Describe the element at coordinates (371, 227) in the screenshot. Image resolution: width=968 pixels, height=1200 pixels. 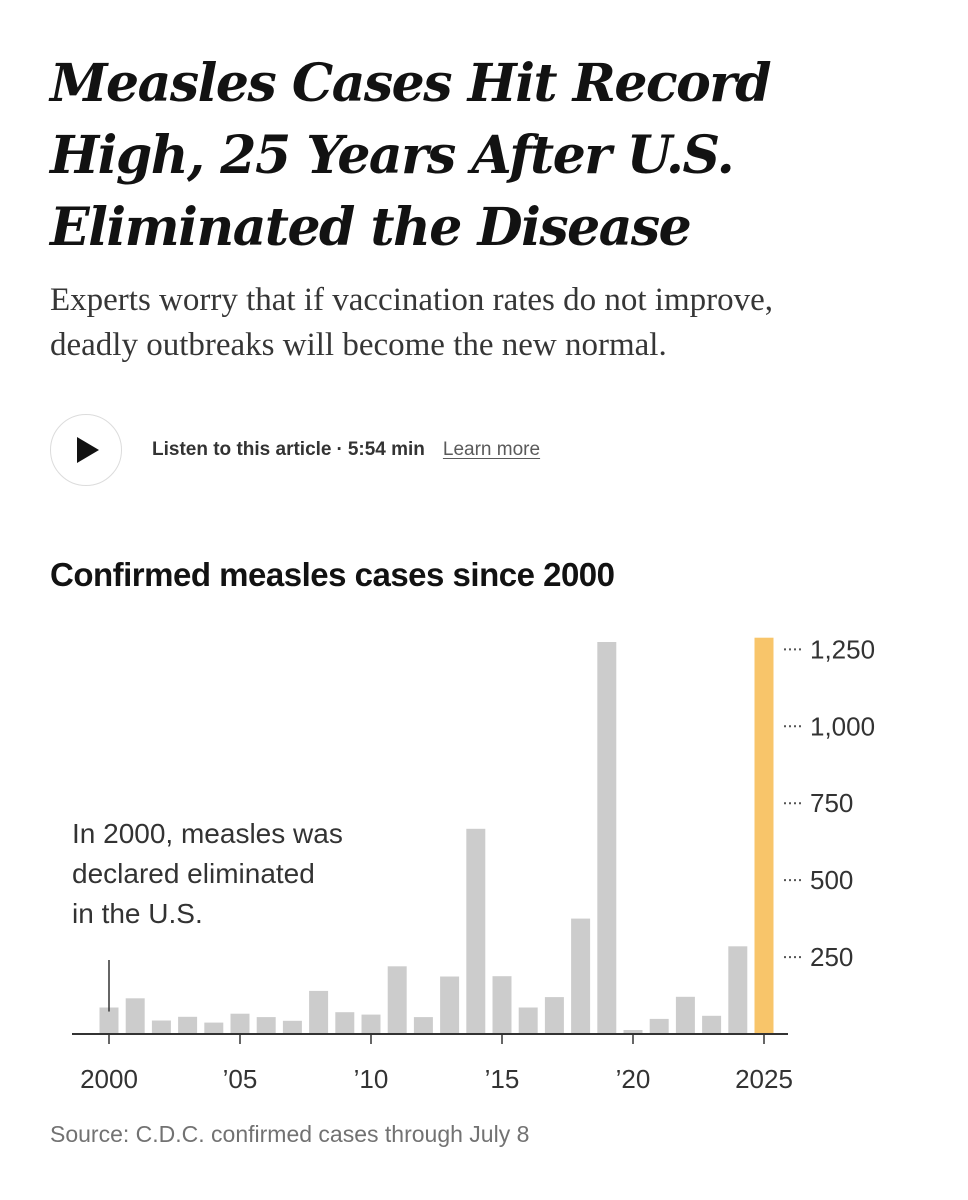
I see `headline-line: Eliminated the Disease` at that location.